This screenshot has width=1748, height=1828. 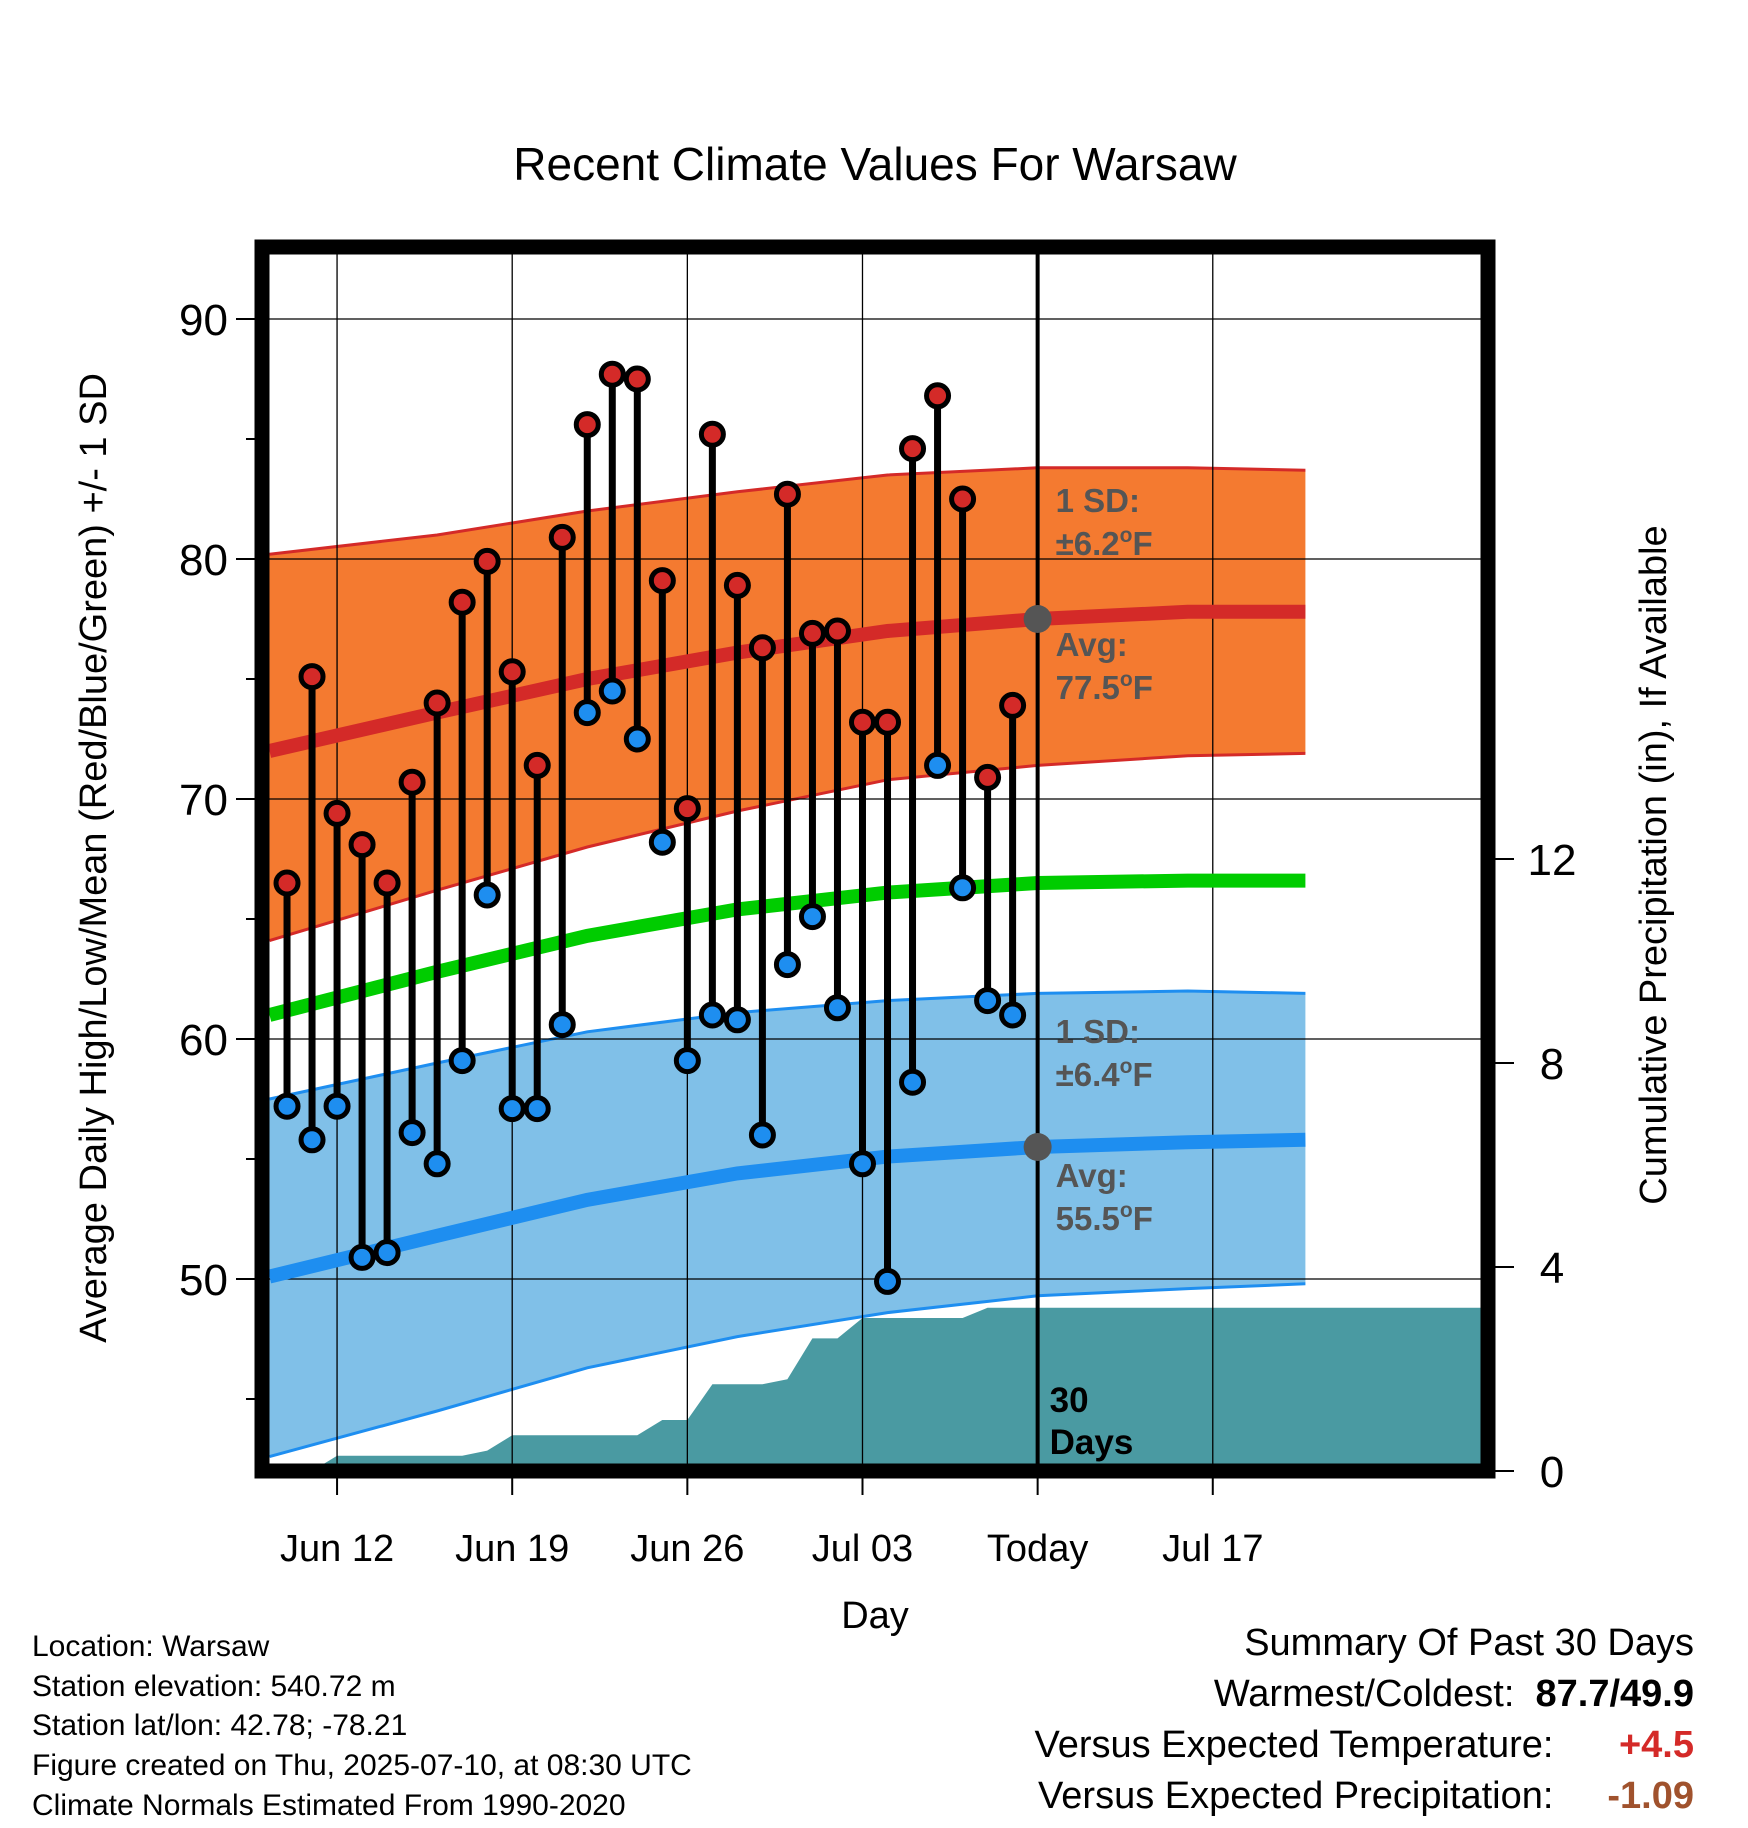 What do you see at coordinates (787, 1370) in the screenshot?
I see `low-sd-lower-edge` at bounding box center [787, 1370].